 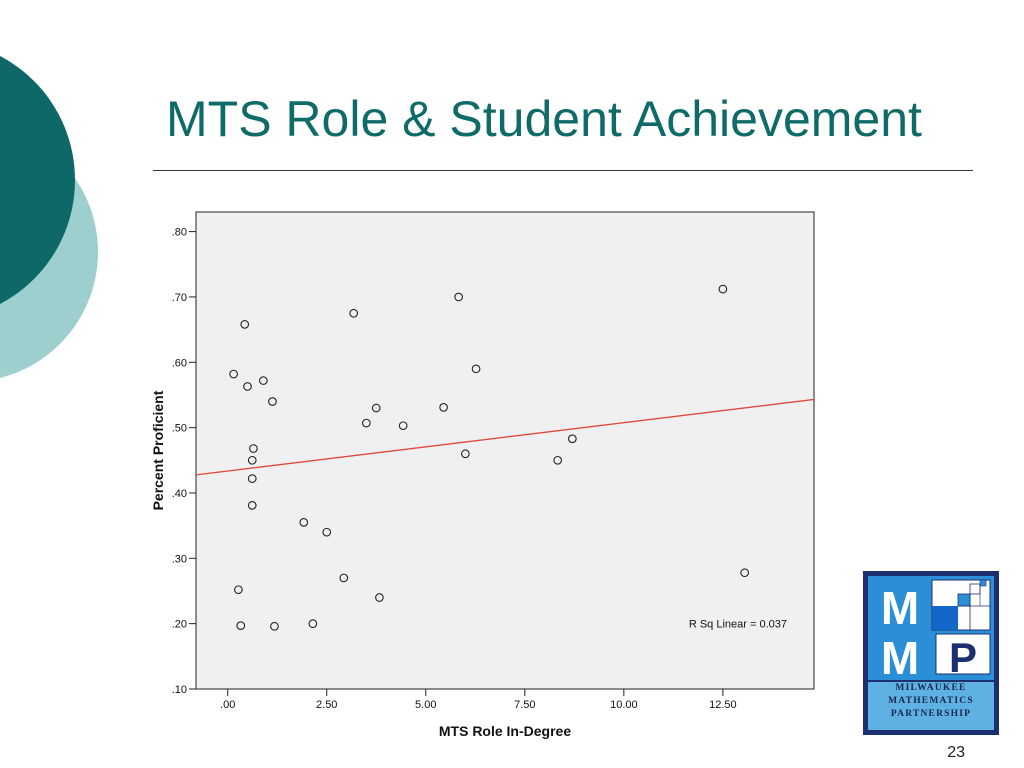 I want to click on y-tick-label: .60, so click(x=179, y=363).